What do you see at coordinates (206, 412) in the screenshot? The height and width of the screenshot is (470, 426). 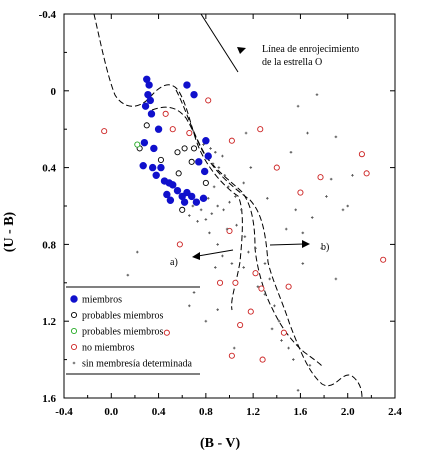 I see `x-tick-label: 0.8` at bounding box center [206, 412].